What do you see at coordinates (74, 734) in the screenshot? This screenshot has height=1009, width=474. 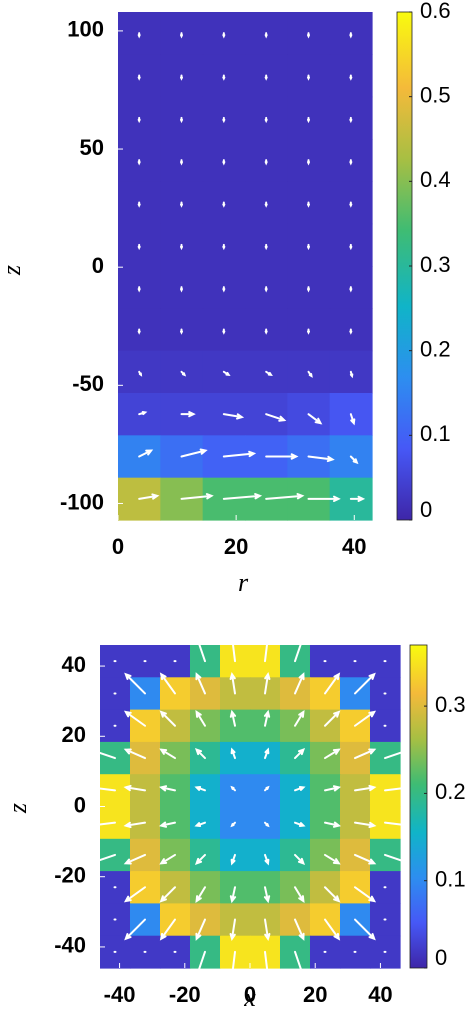 I see `y-tick-label: 20` at bounding box center [74, 734].